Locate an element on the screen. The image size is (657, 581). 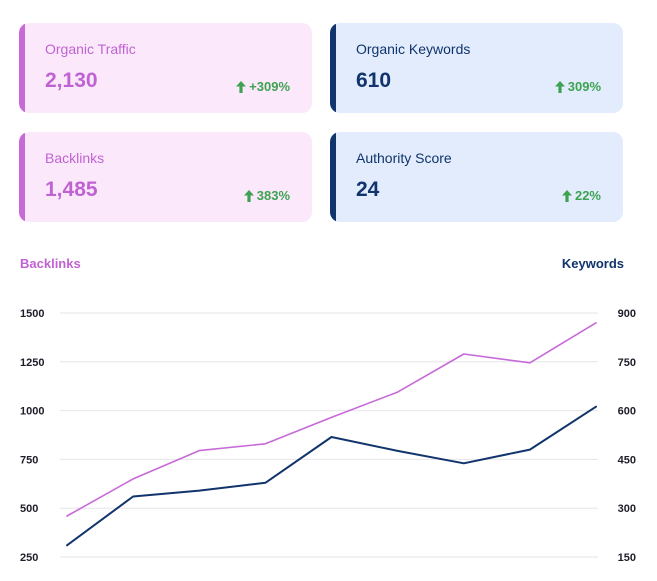
y-left-tick-label: 250 is located at coordinates (29, 558).